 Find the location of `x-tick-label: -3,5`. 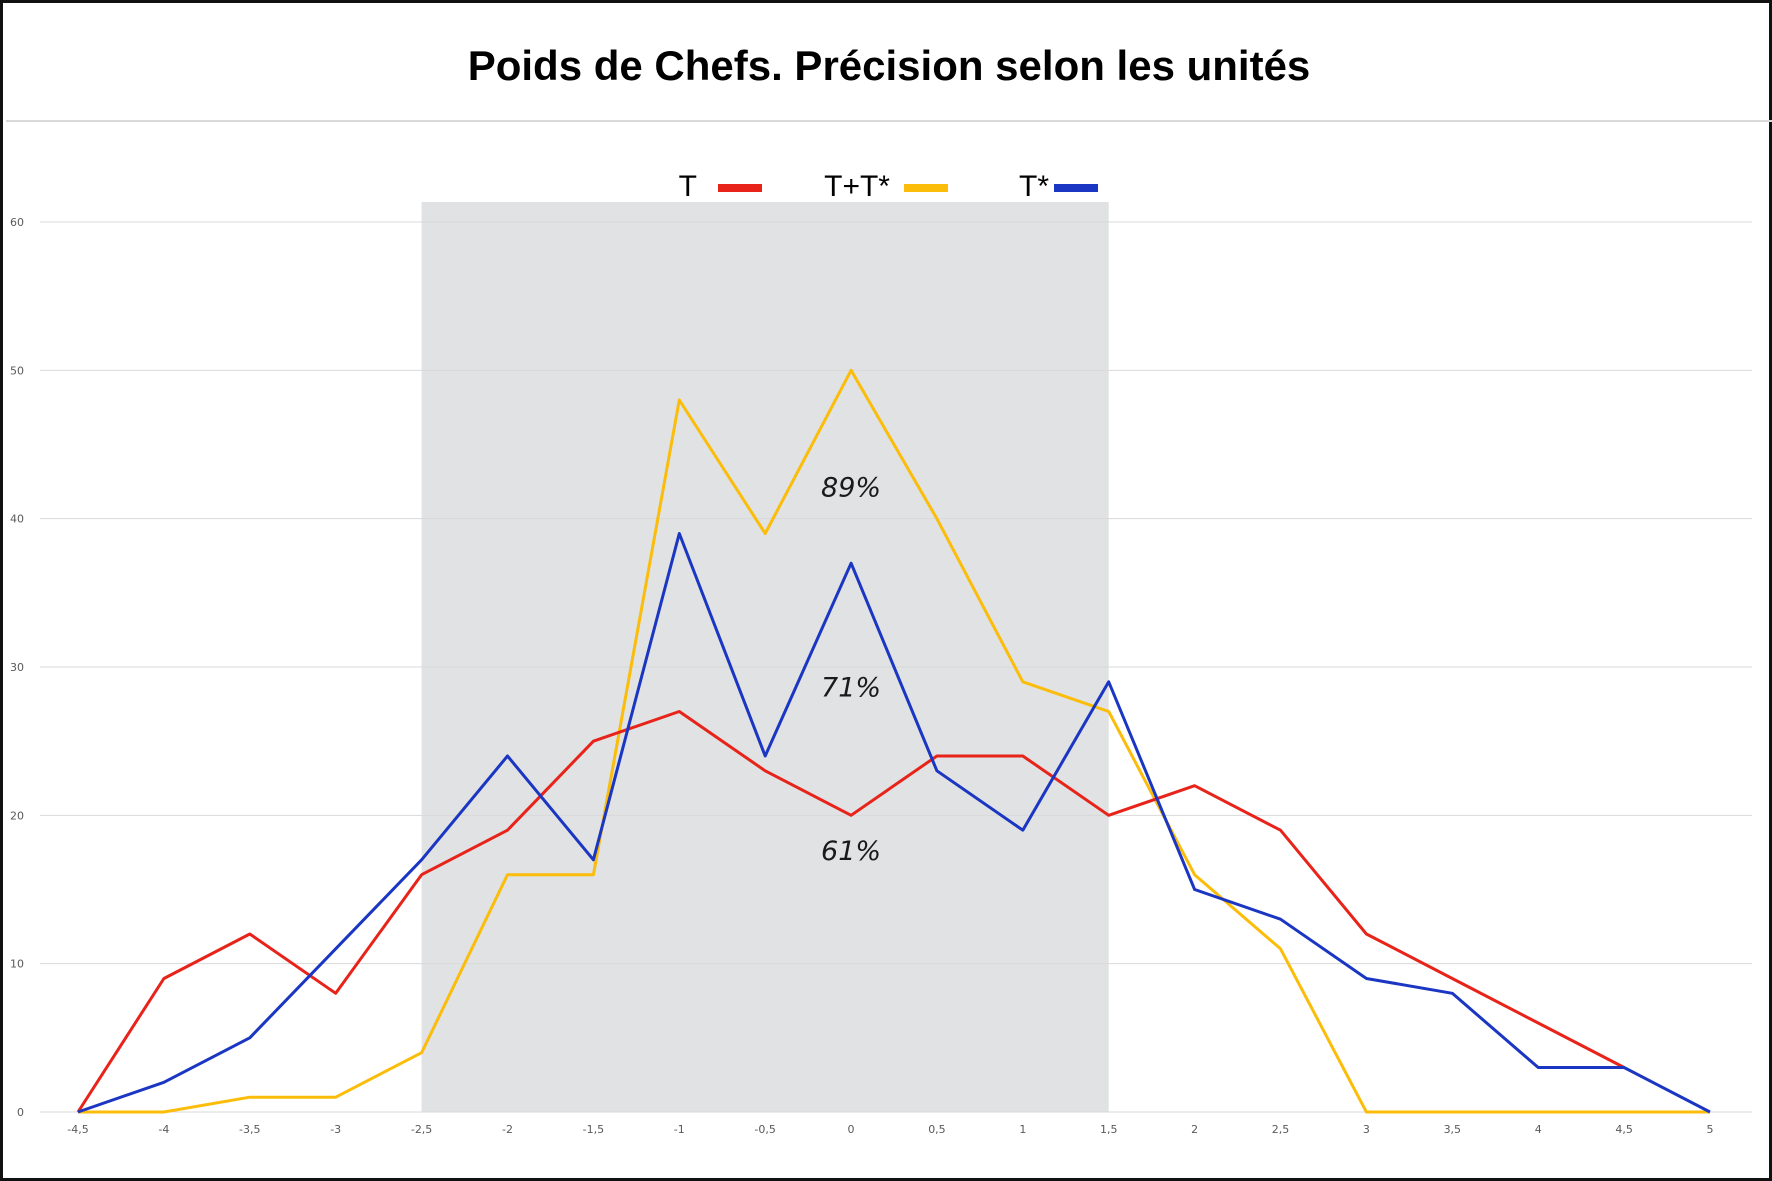

x-tick-label: -3,5 is located at coordinates (249, 1129).